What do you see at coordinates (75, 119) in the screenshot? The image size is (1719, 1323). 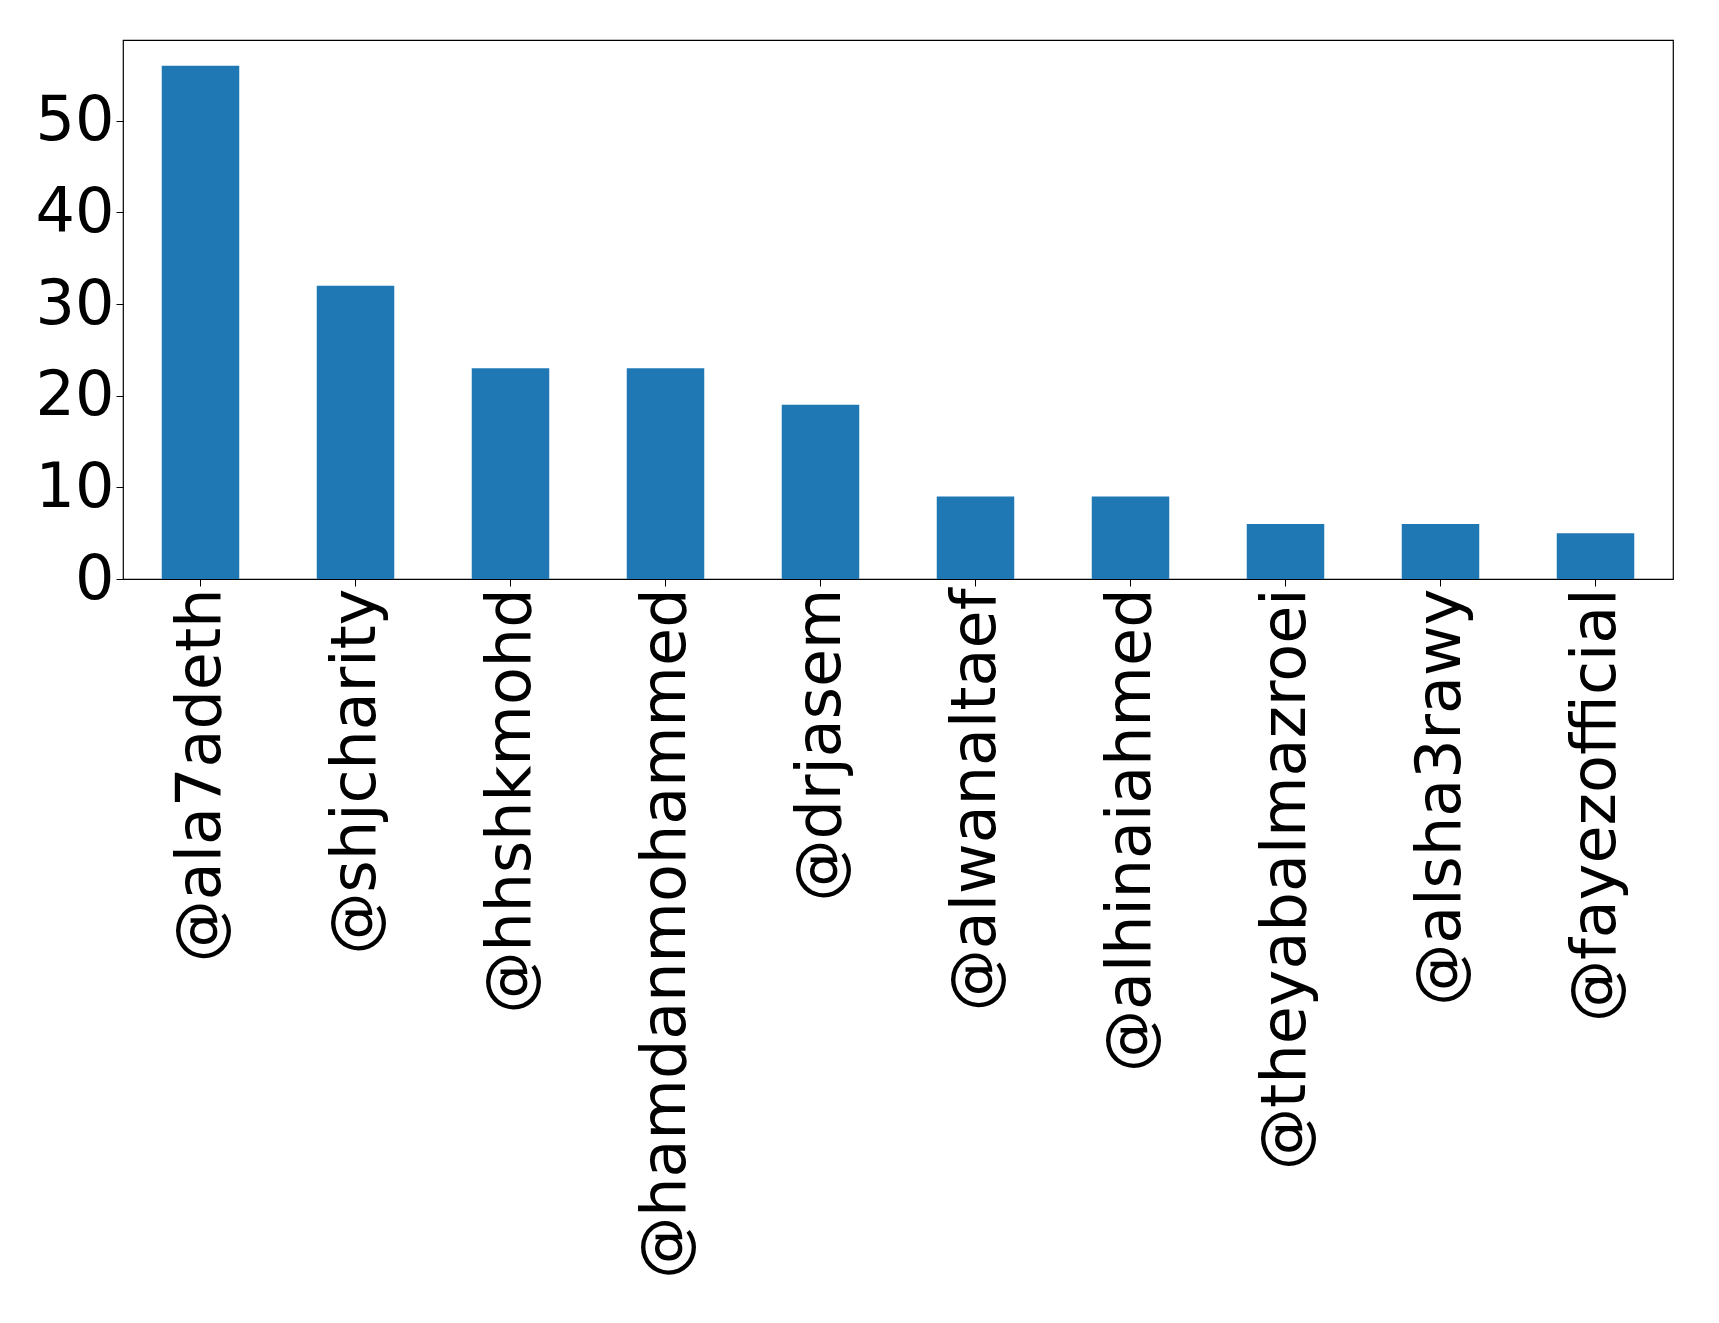 I see `y-tick-label: 50` at bounding box center [75, 119].